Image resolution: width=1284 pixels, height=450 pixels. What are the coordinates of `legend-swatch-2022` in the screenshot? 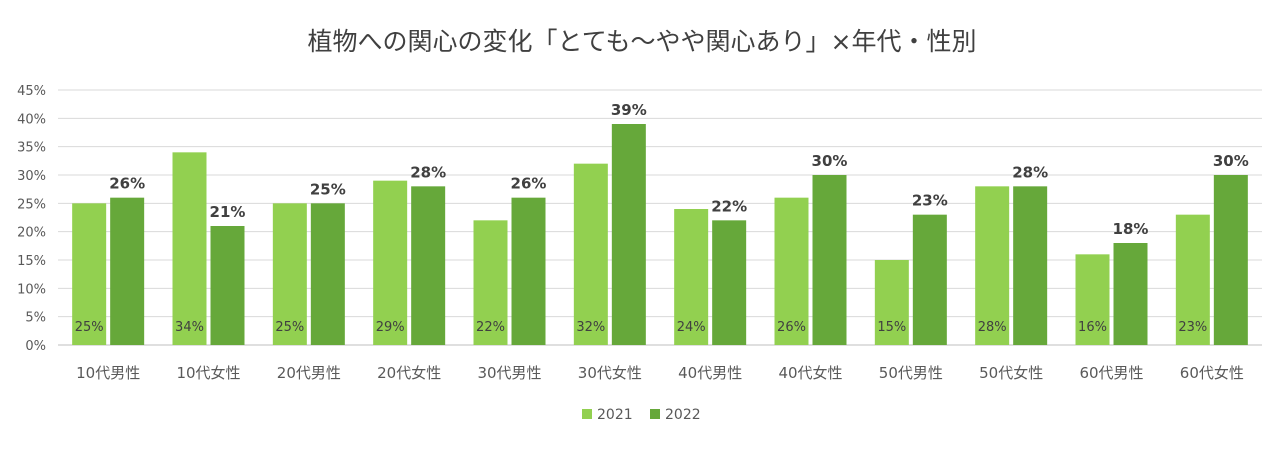 It's located at (655, 414).